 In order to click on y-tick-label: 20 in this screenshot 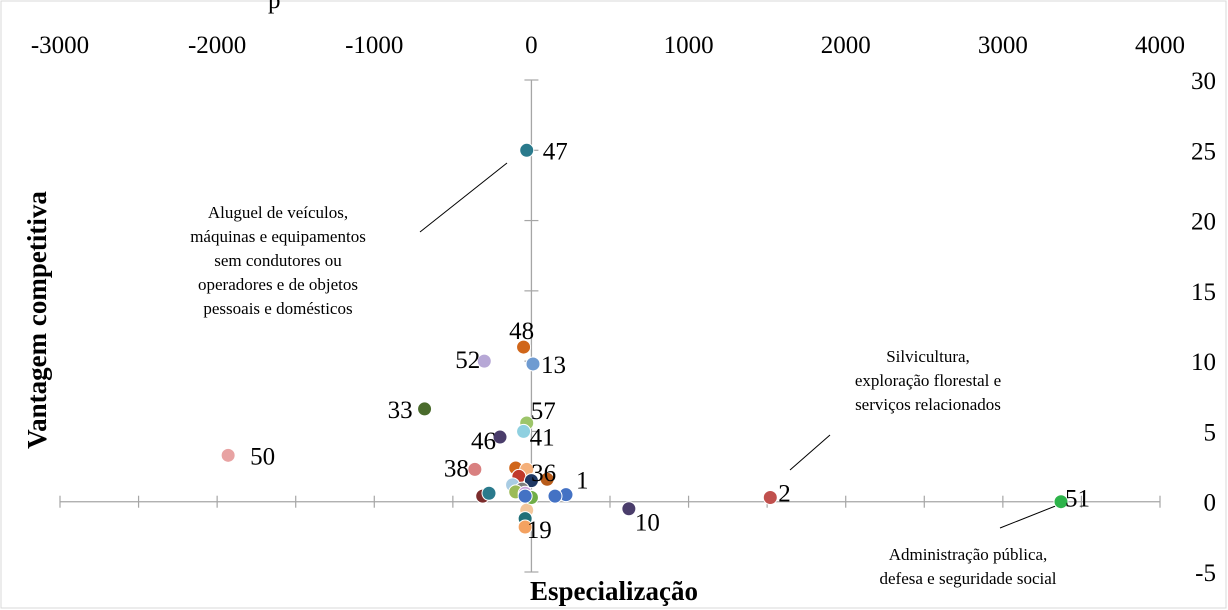, I will do `click(1203, 222)`.